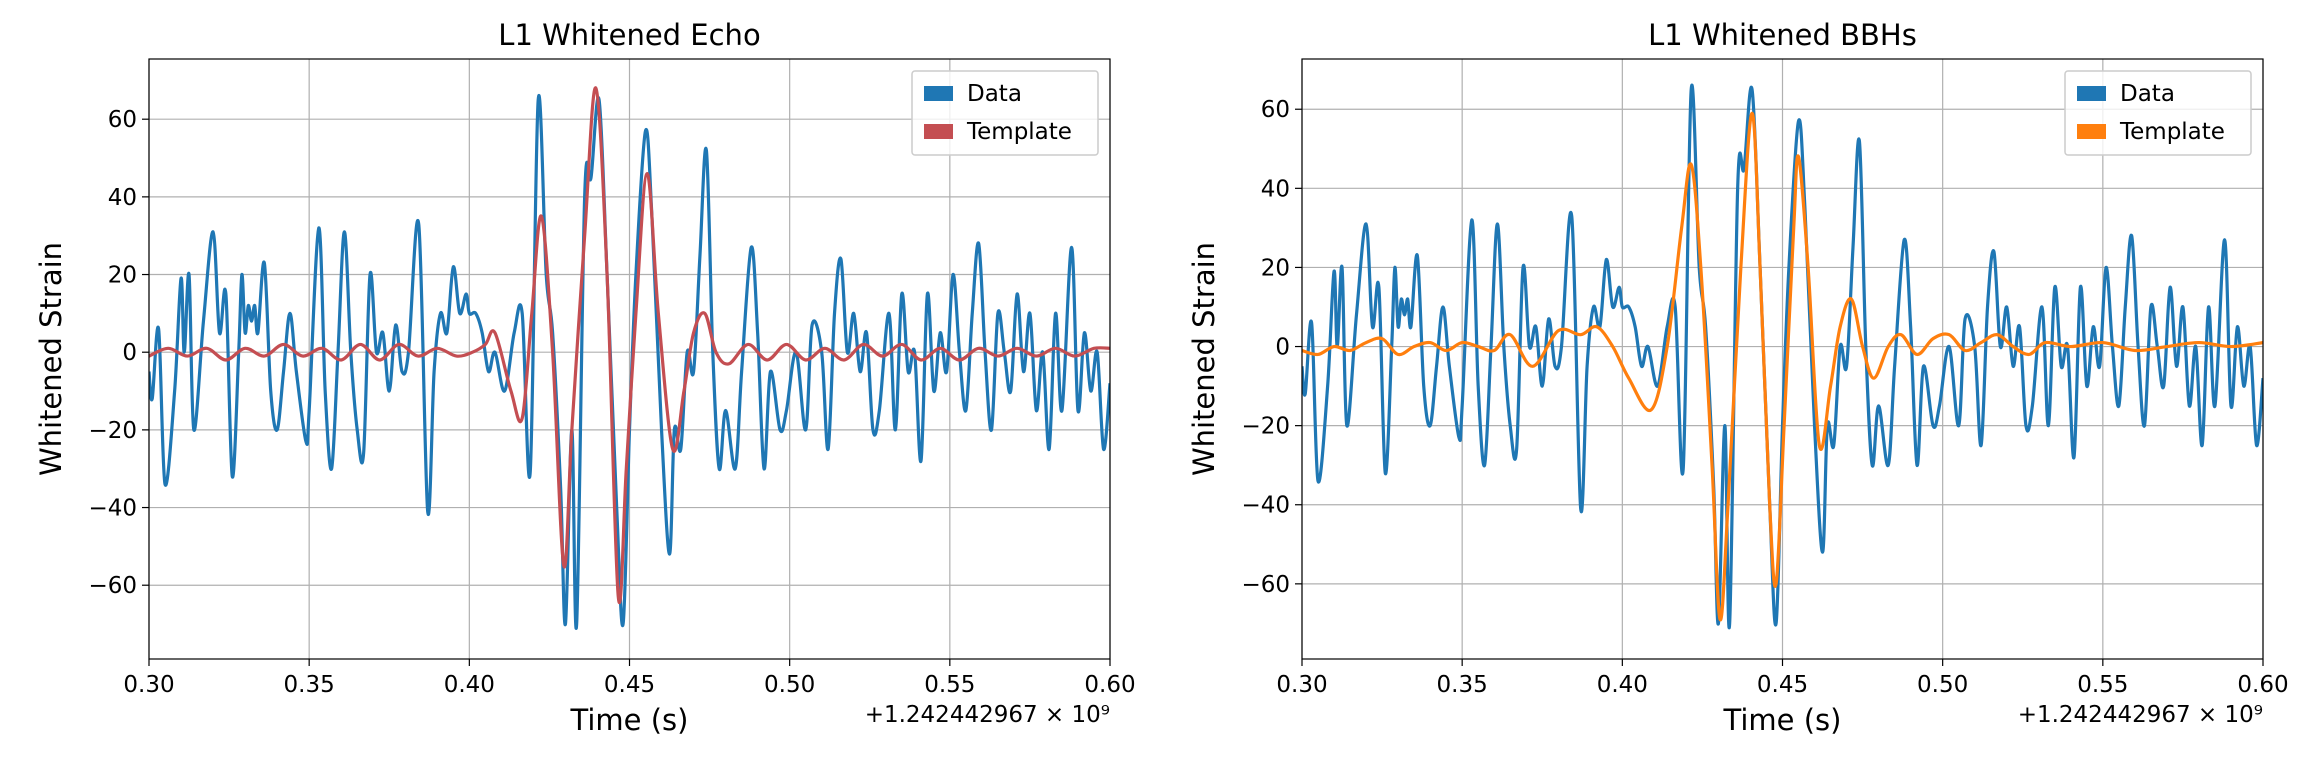 The image size is (2312, 774). Describe the element at coordinates (1782, 35) in the screenshot. I see `chart-title: L1 Whitened BBHs` at that location.